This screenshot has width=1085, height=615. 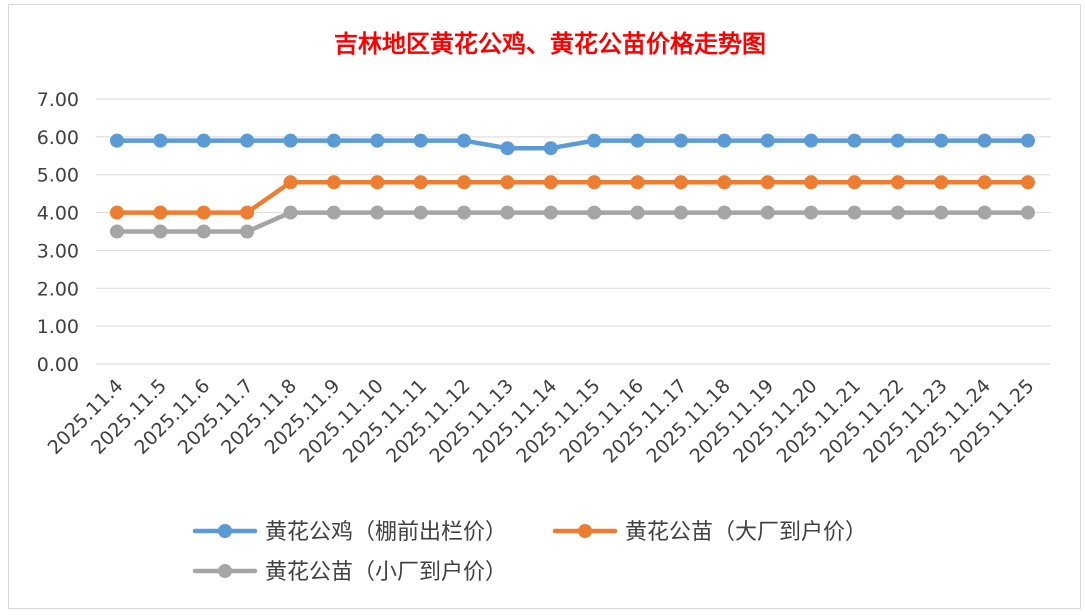 I want to click on y-tick-label: 3.00, so click(x=58, y=251).